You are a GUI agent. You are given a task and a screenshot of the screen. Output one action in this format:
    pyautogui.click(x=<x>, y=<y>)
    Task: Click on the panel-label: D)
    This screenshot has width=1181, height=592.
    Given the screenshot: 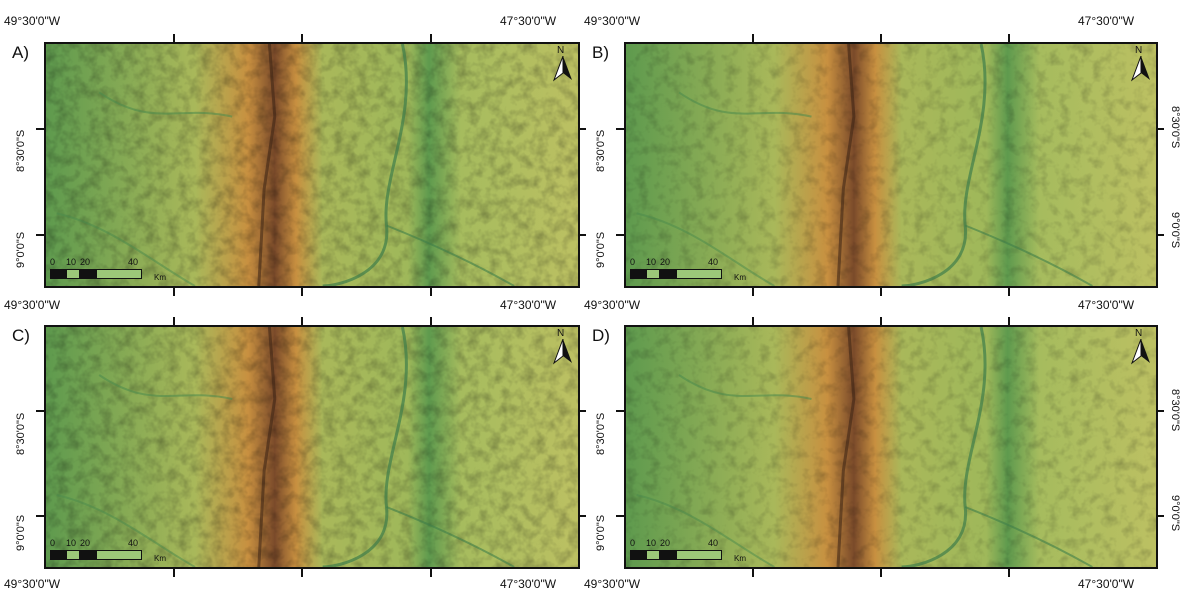 What is the action you would take?
    pyautogui.click(x=601, y=335)
    